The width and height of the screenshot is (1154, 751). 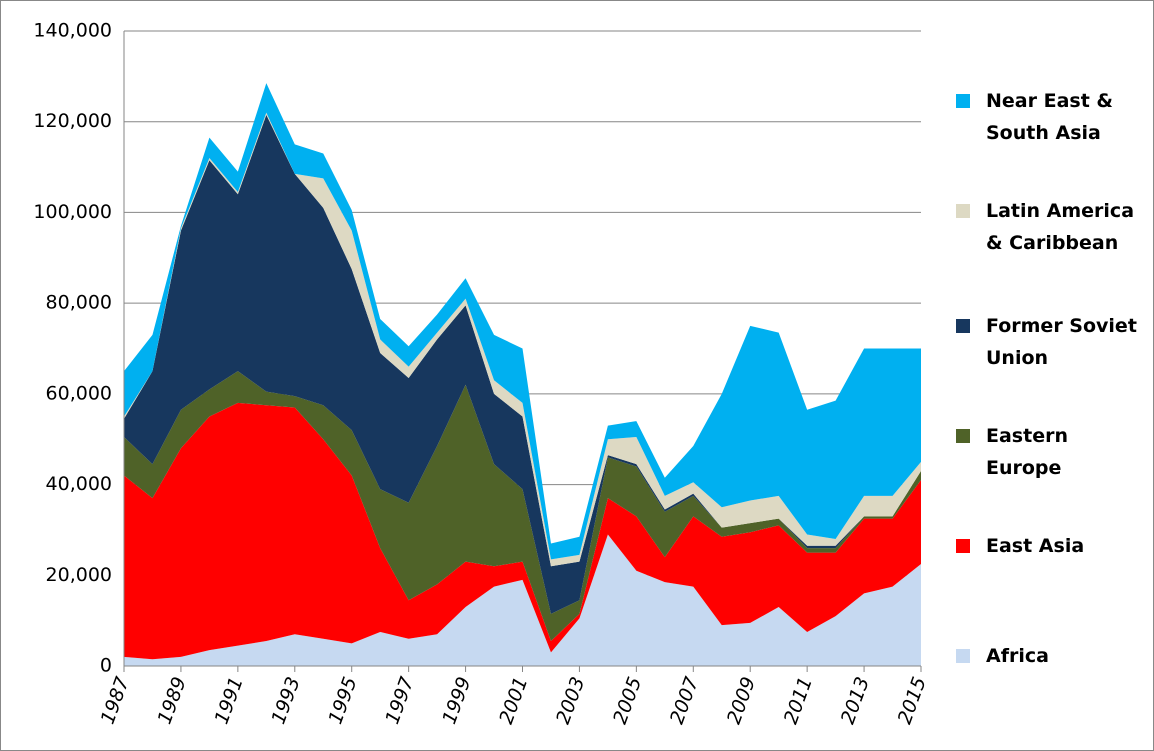 What do you see at coordinates (172, 700) in the screenshot?
I see `x-tick-label: 1989` at bounding box center [172, 700].